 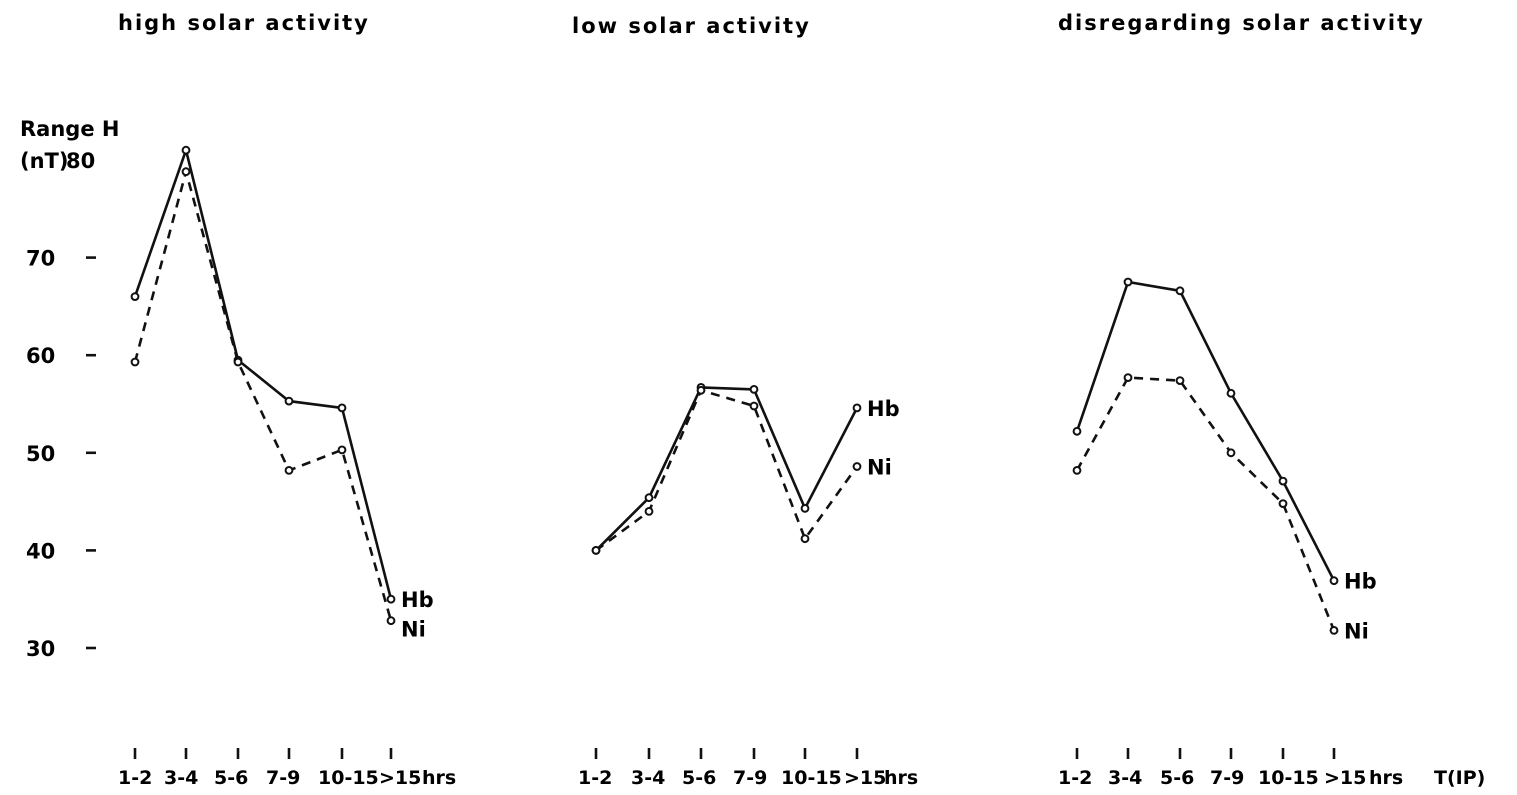 I want to click on y-tick-label: 70, so click(x=40, y=259).